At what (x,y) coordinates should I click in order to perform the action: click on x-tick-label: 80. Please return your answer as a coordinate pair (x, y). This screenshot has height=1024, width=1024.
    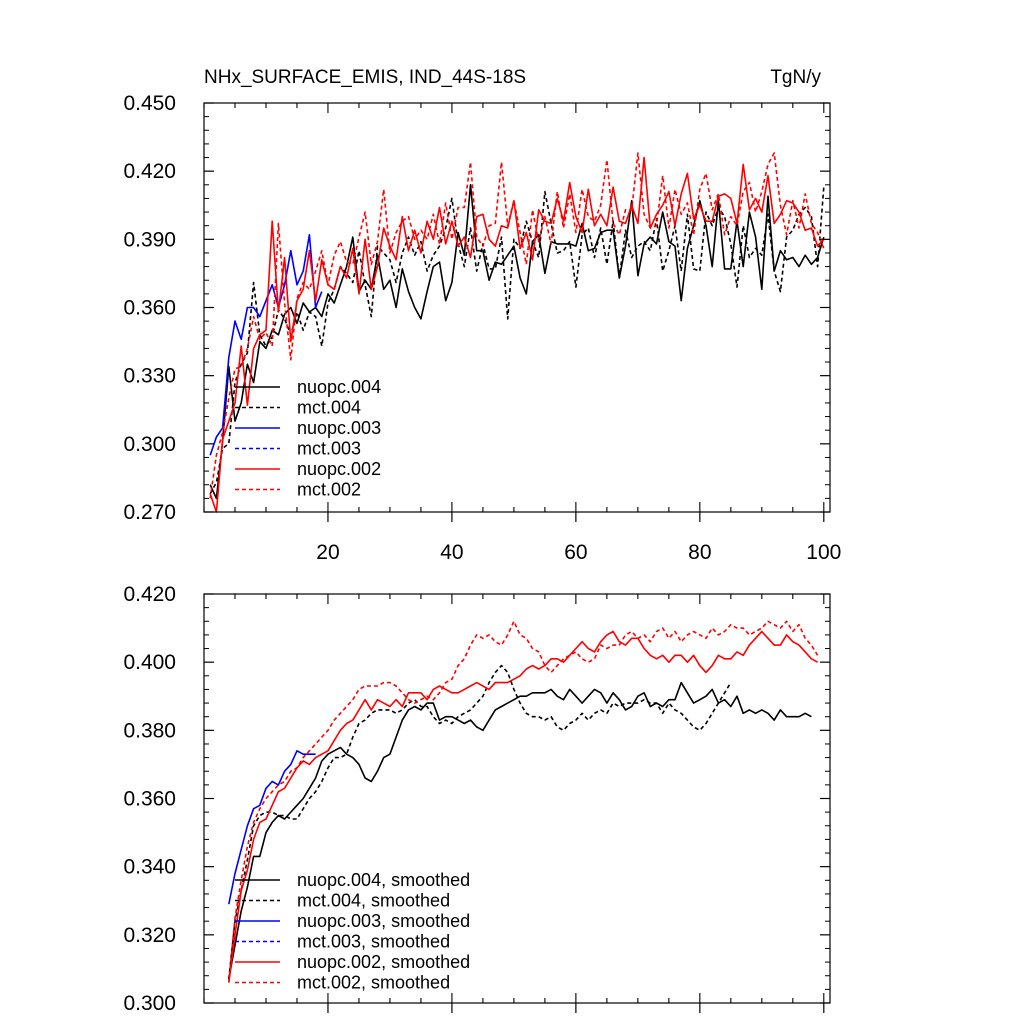
    Looking at the image, I should click on (699, 552).